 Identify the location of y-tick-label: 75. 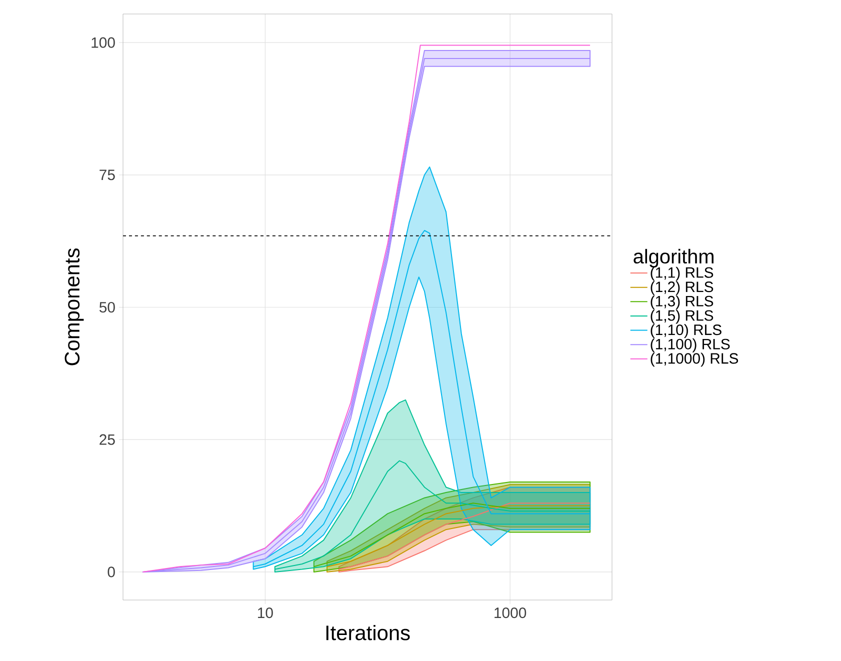
(107, 175).